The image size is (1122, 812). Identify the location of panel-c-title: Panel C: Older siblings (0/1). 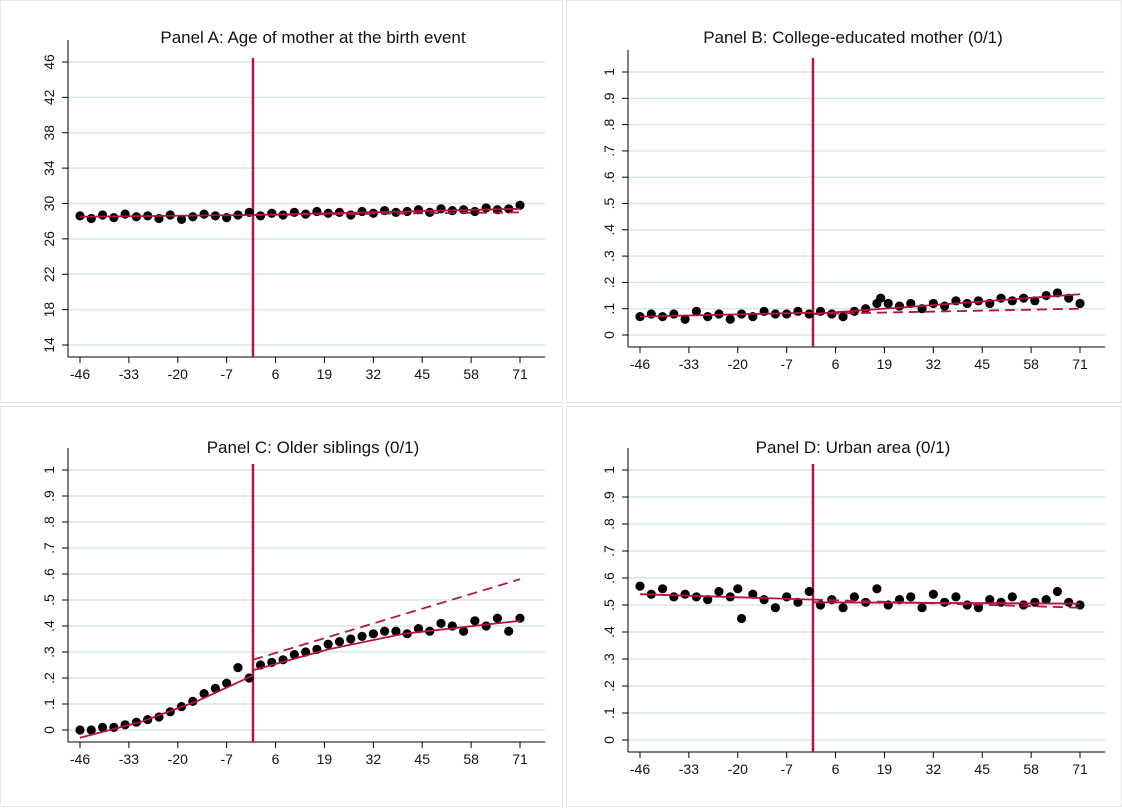
(313, 447).